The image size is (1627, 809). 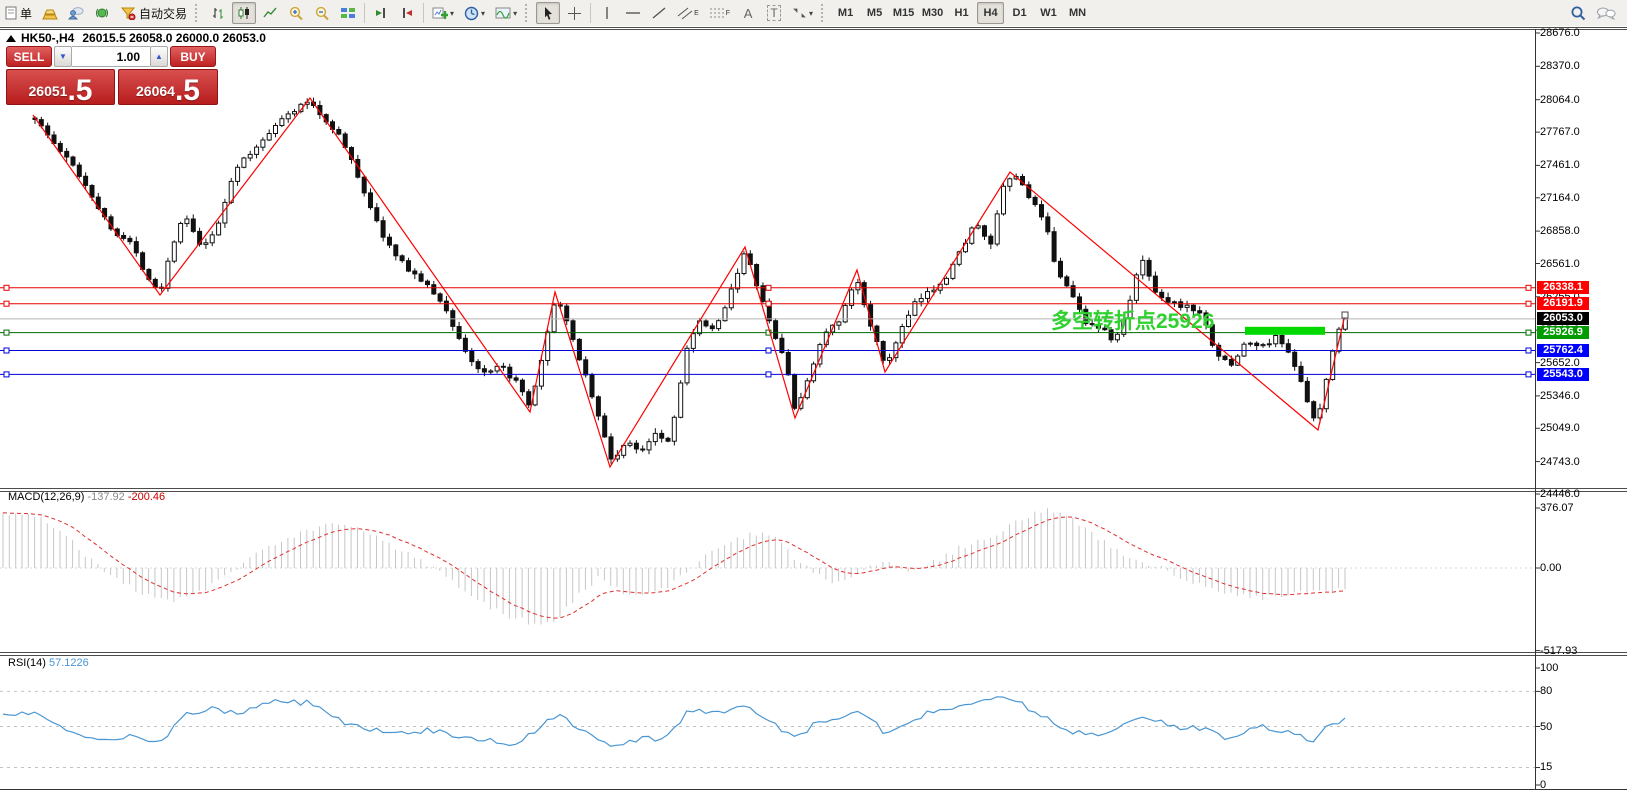 I want to click on green-zone, so click(x=1285, y=330).